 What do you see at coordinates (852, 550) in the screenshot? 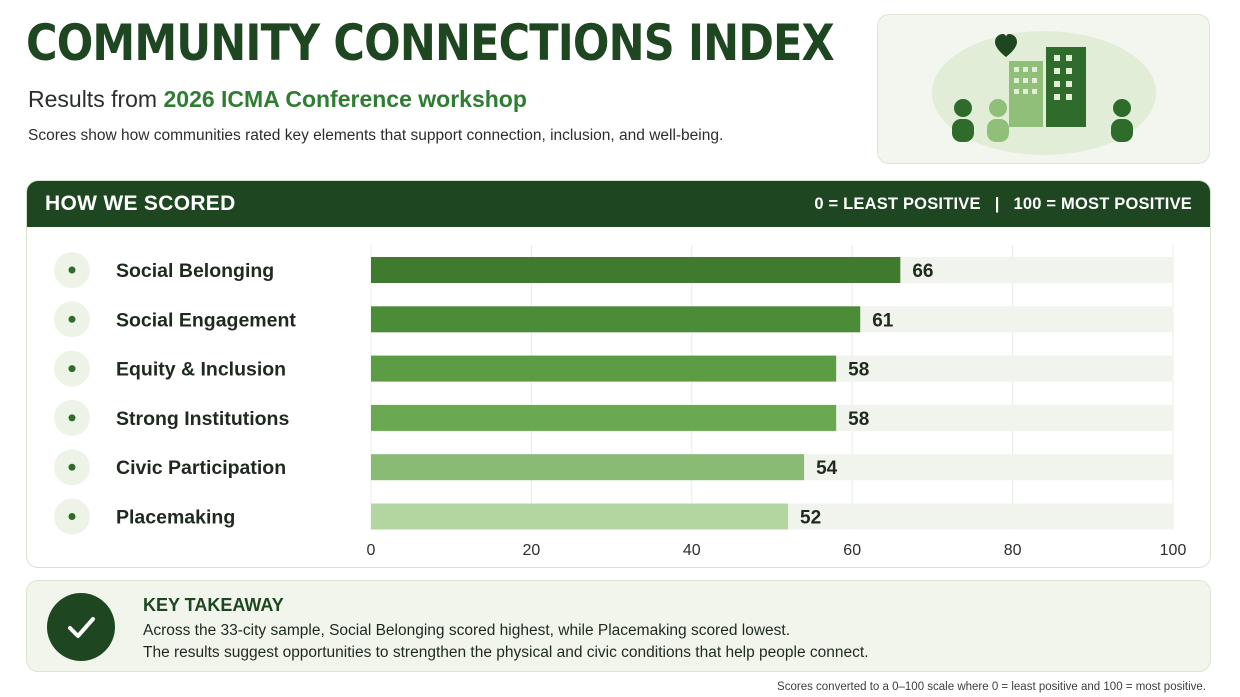
I see `tick-label: 60` at bounding box center [852, 550].